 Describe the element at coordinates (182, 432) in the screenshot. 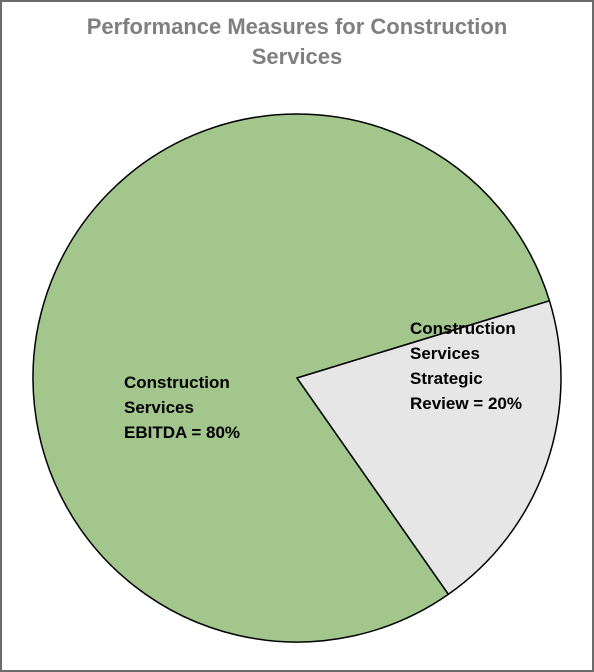

I see `slice-label-1-line-3: EBITDA = 80%` at that location.